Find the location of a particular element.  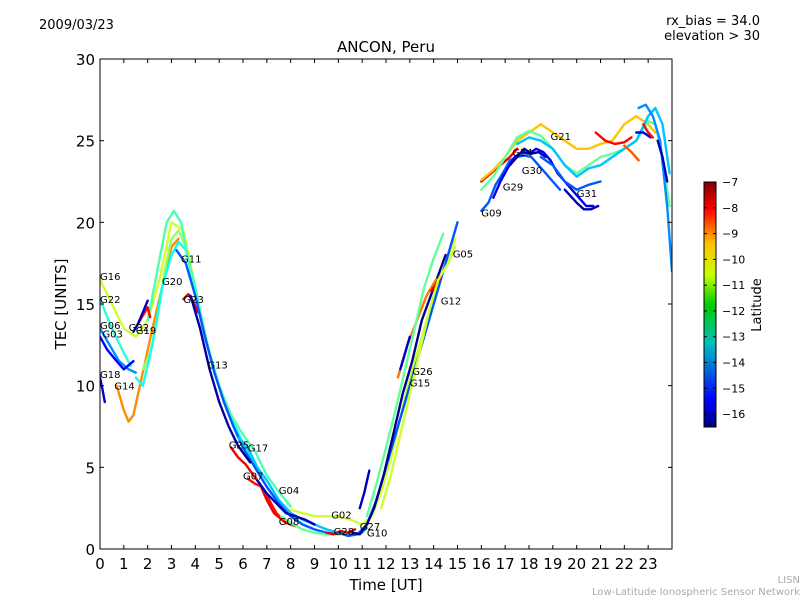

series-line-g21b is located at coordinates (575, 163).